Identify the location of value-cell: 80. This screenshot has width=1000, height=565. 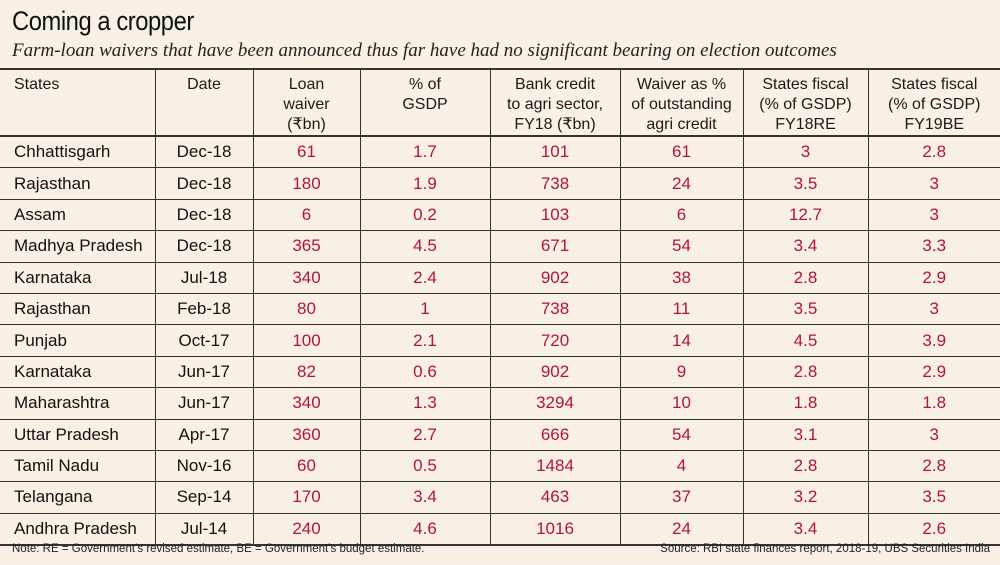
(306, 309).